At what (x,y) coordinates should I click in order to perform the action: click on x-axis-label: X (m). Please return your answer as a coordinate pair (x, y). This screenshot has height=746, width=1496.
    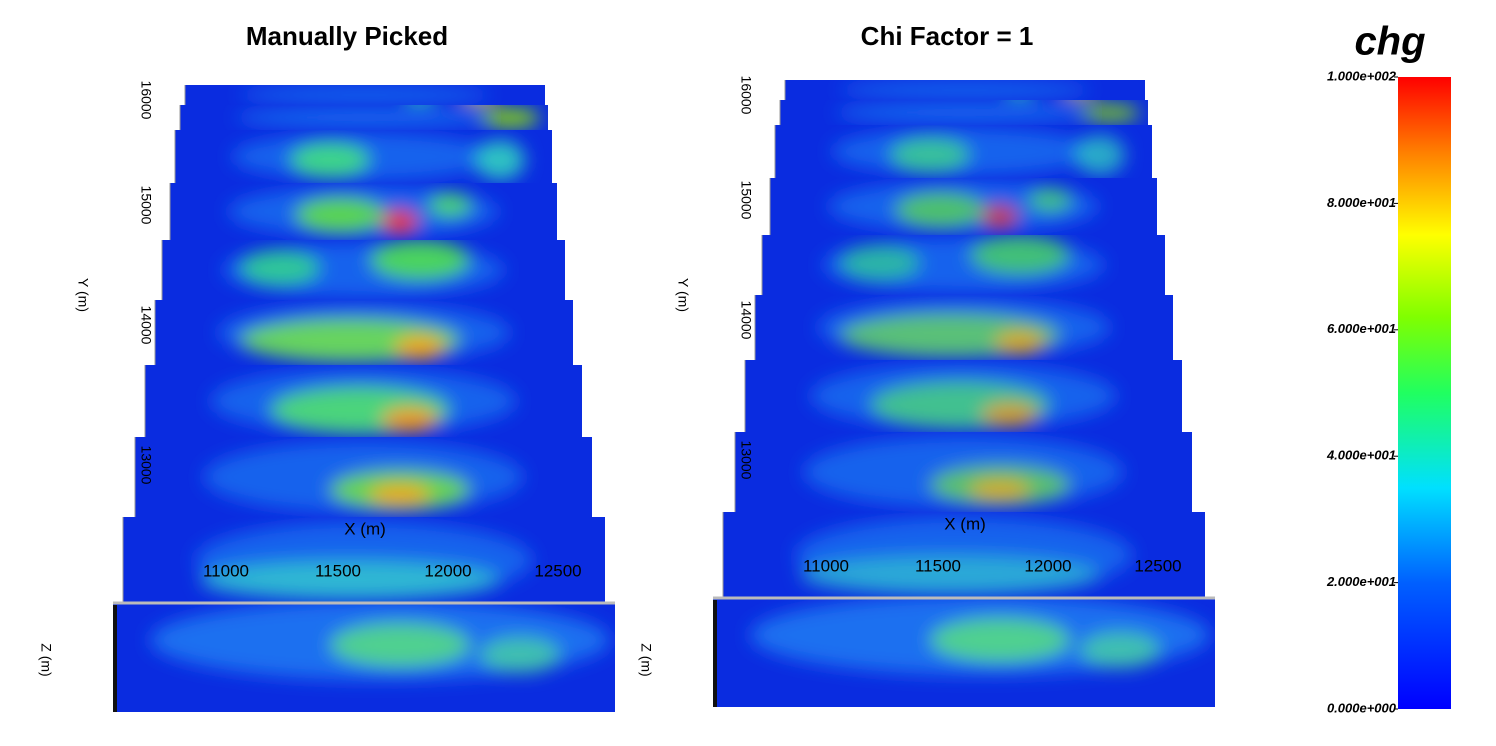
    Looking at the image, I should click on (365, 528).